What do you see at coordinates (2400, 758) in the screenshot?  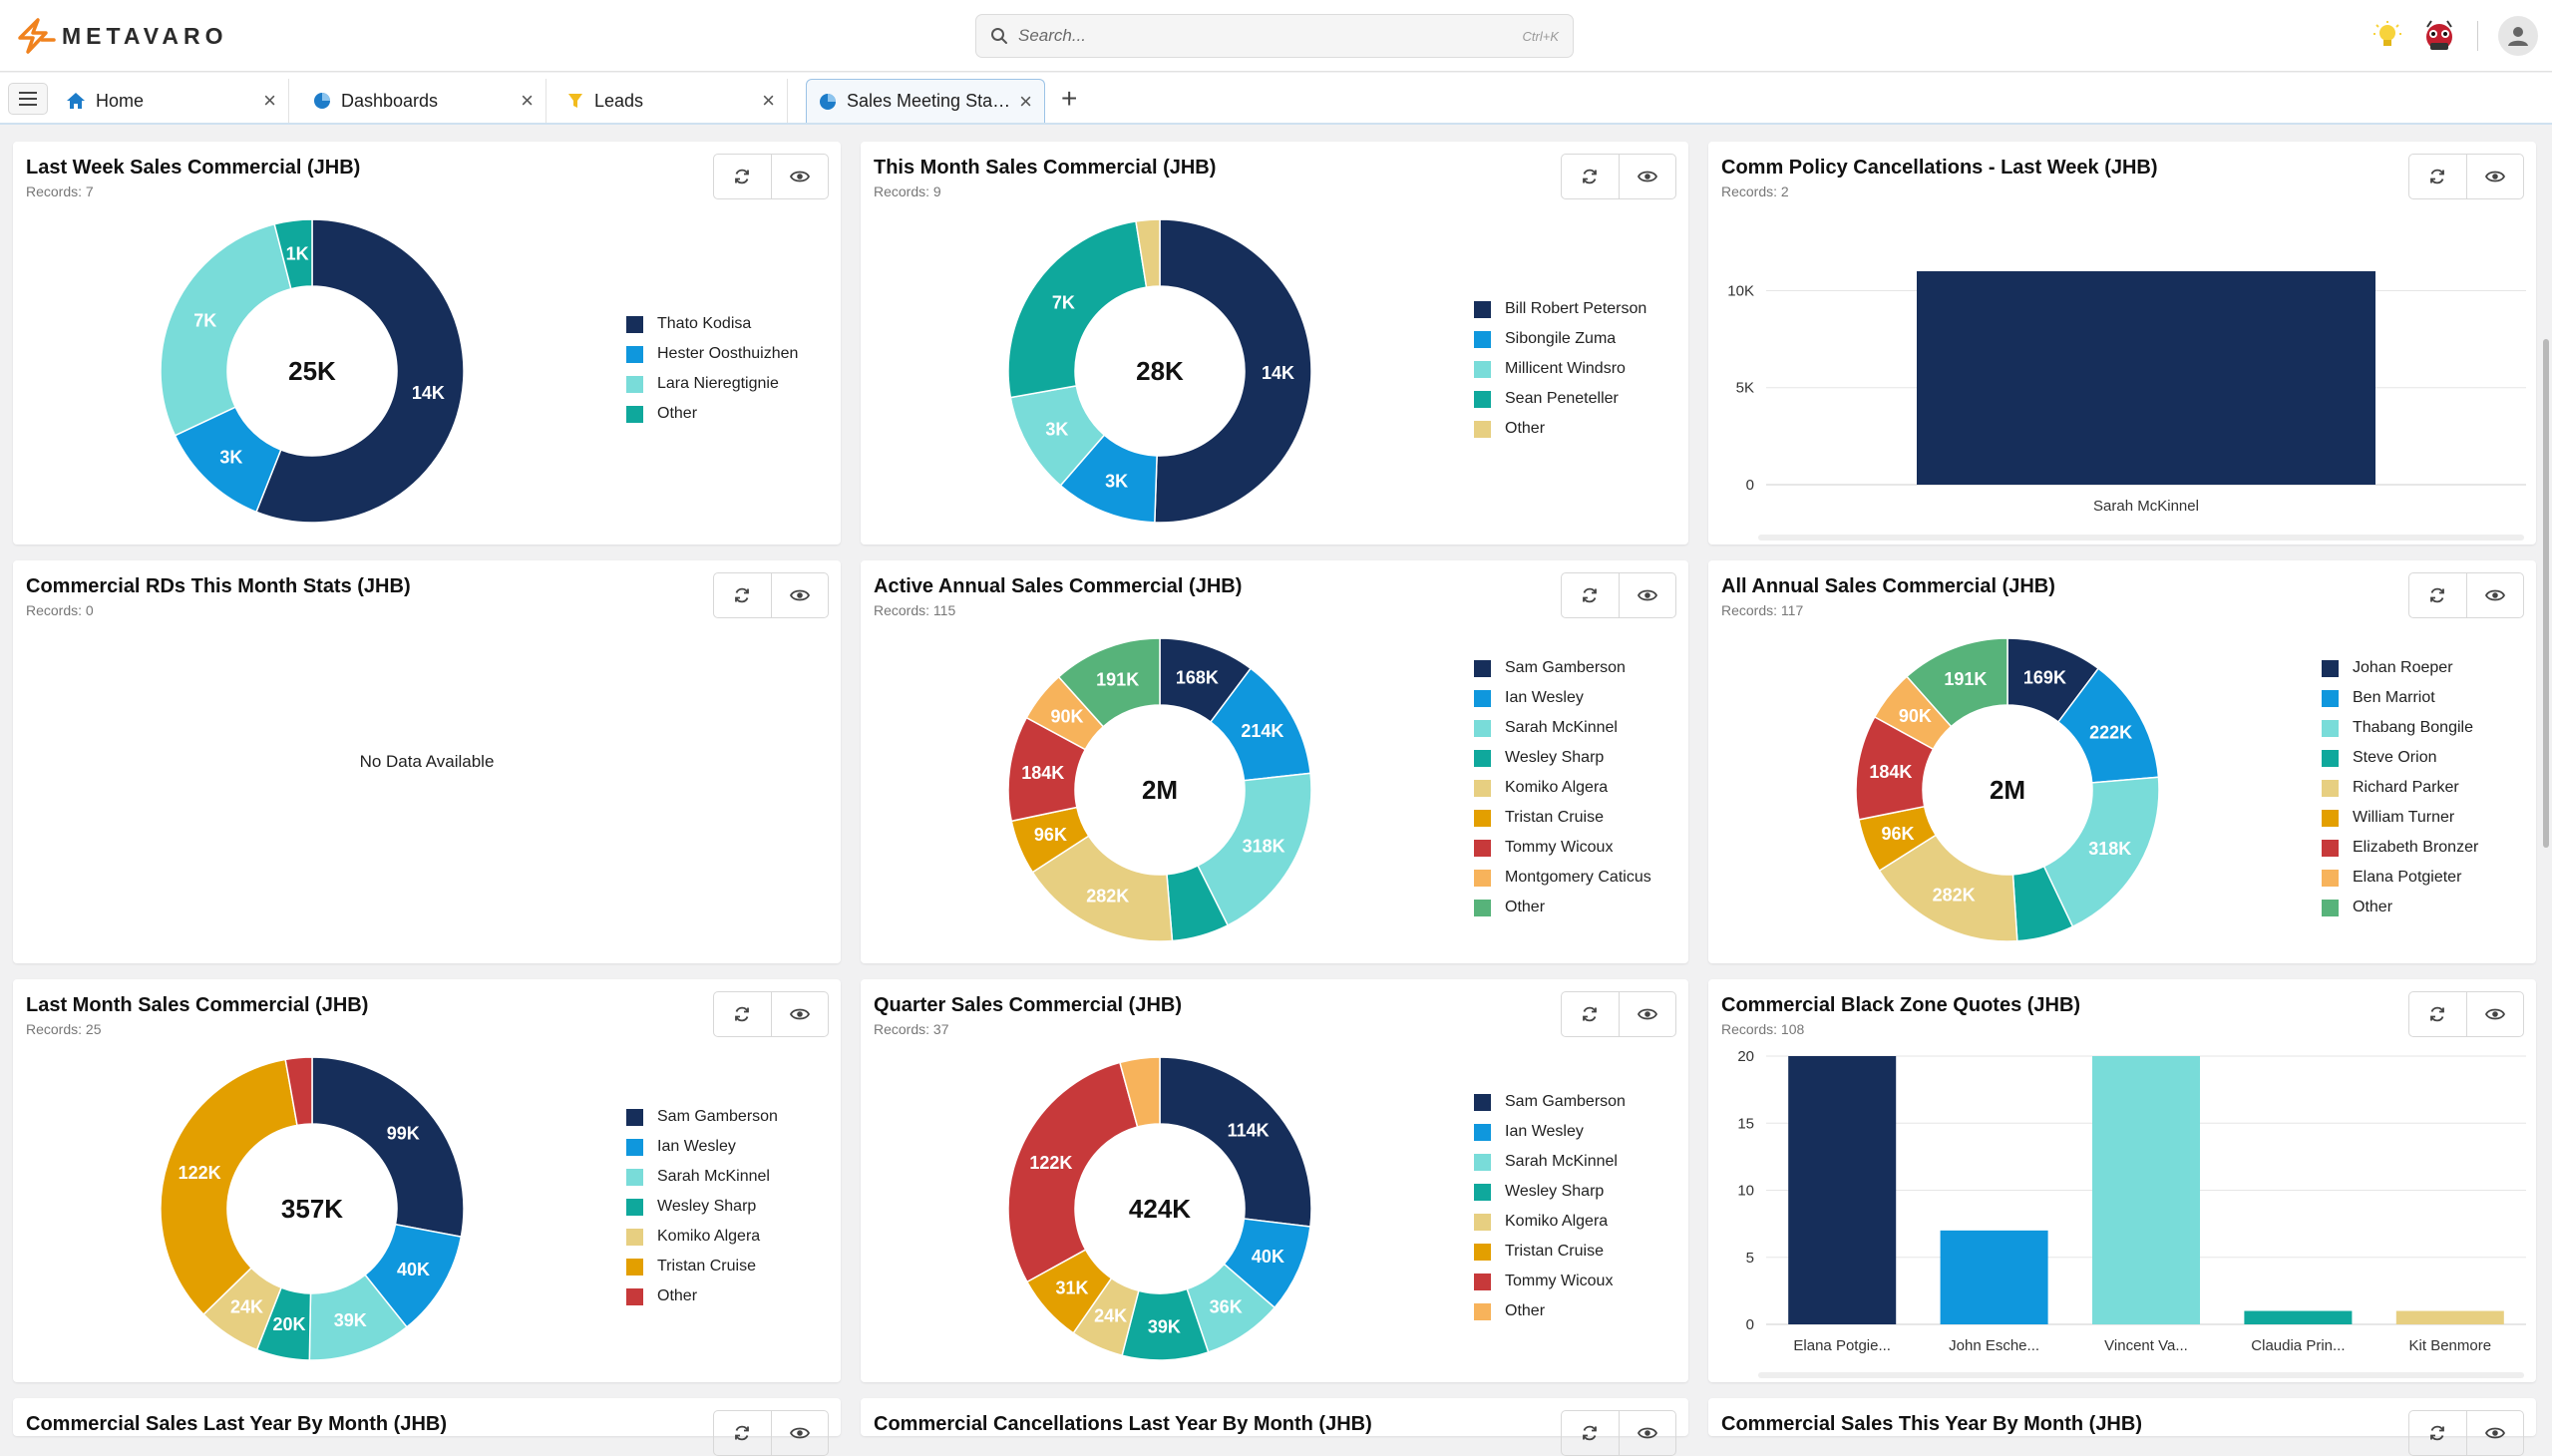 I see `legend-item: Steve Orion` at bounding box center [2400, 758].